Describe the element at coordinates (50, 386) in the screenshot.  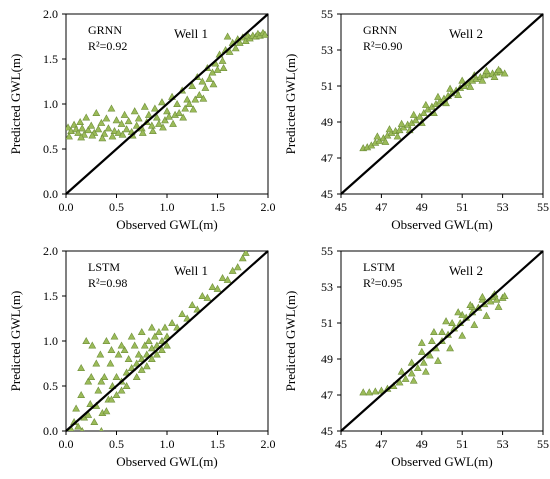
I see `y-tick-label: 0.5` at that location.